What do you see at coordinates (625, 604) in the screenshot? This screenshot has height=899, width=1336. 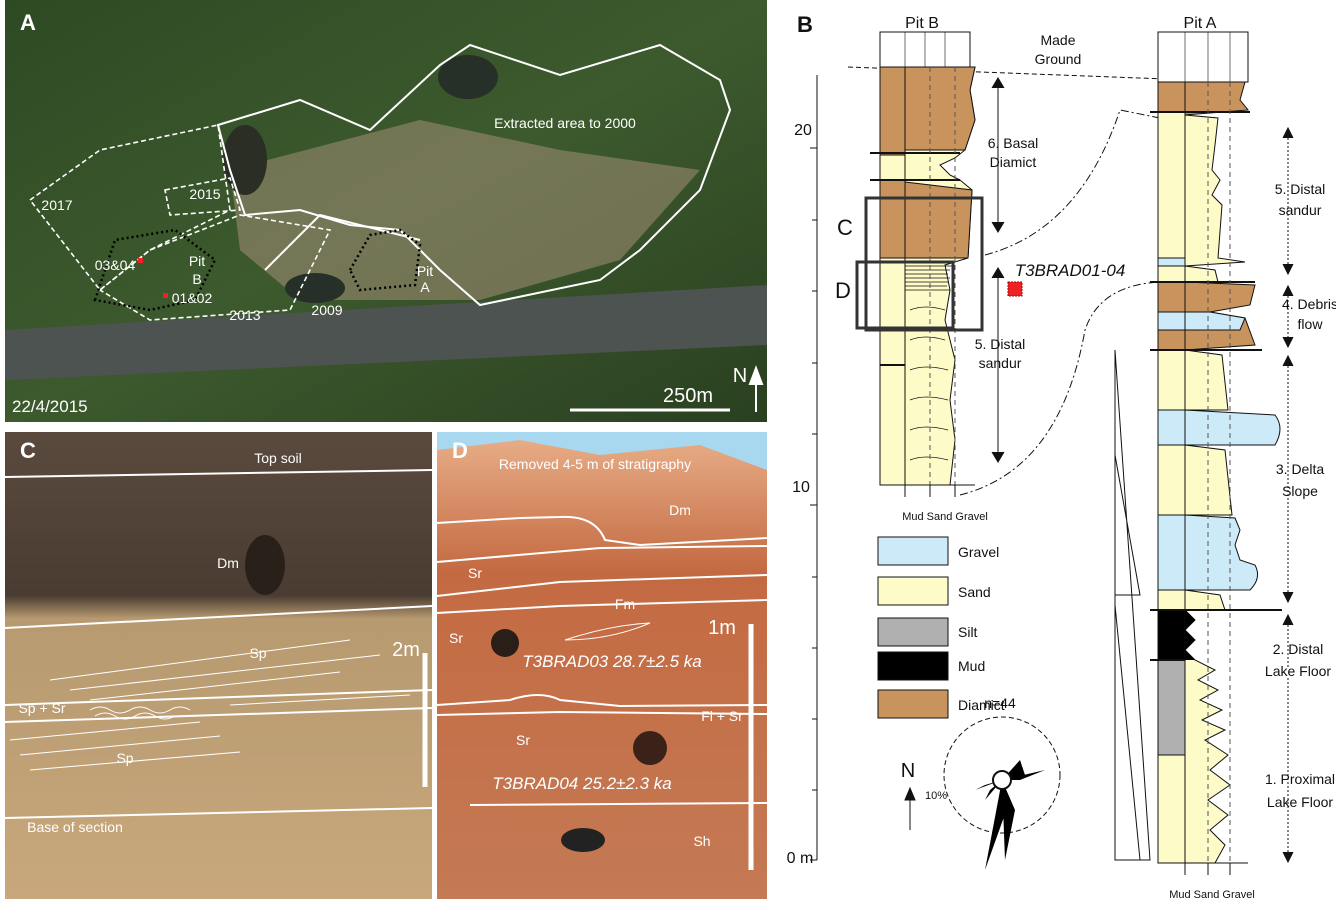 I see `unit-label: Fm` at bounding box center [625, 604].